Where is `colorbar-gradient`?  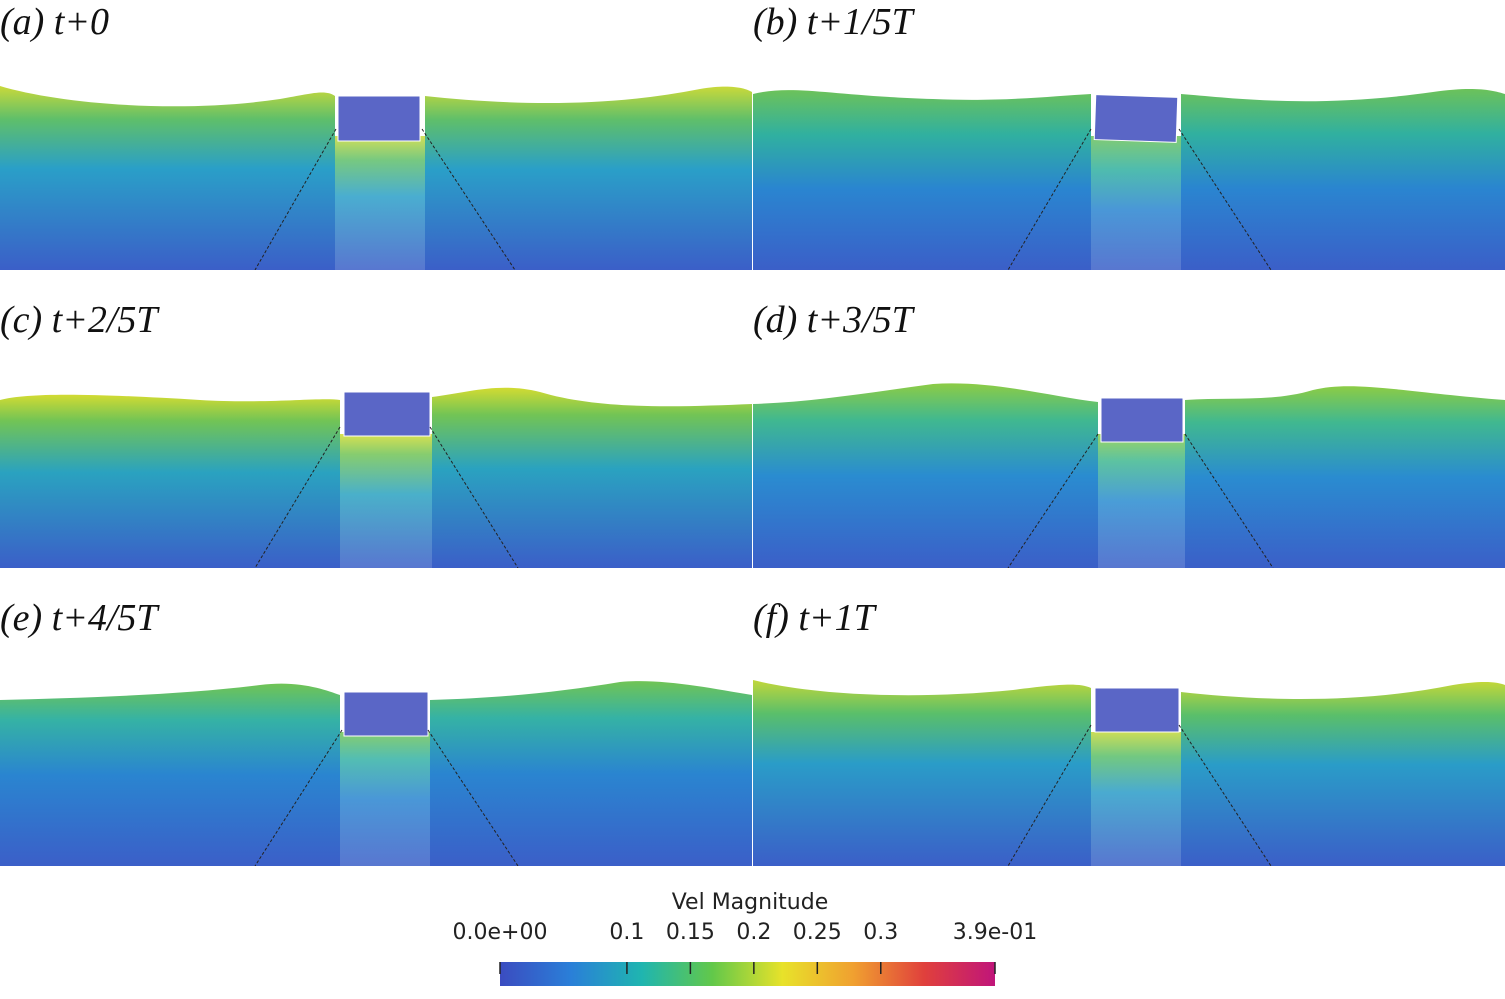
colorbar-gradient is located at coordinates (747, 974).